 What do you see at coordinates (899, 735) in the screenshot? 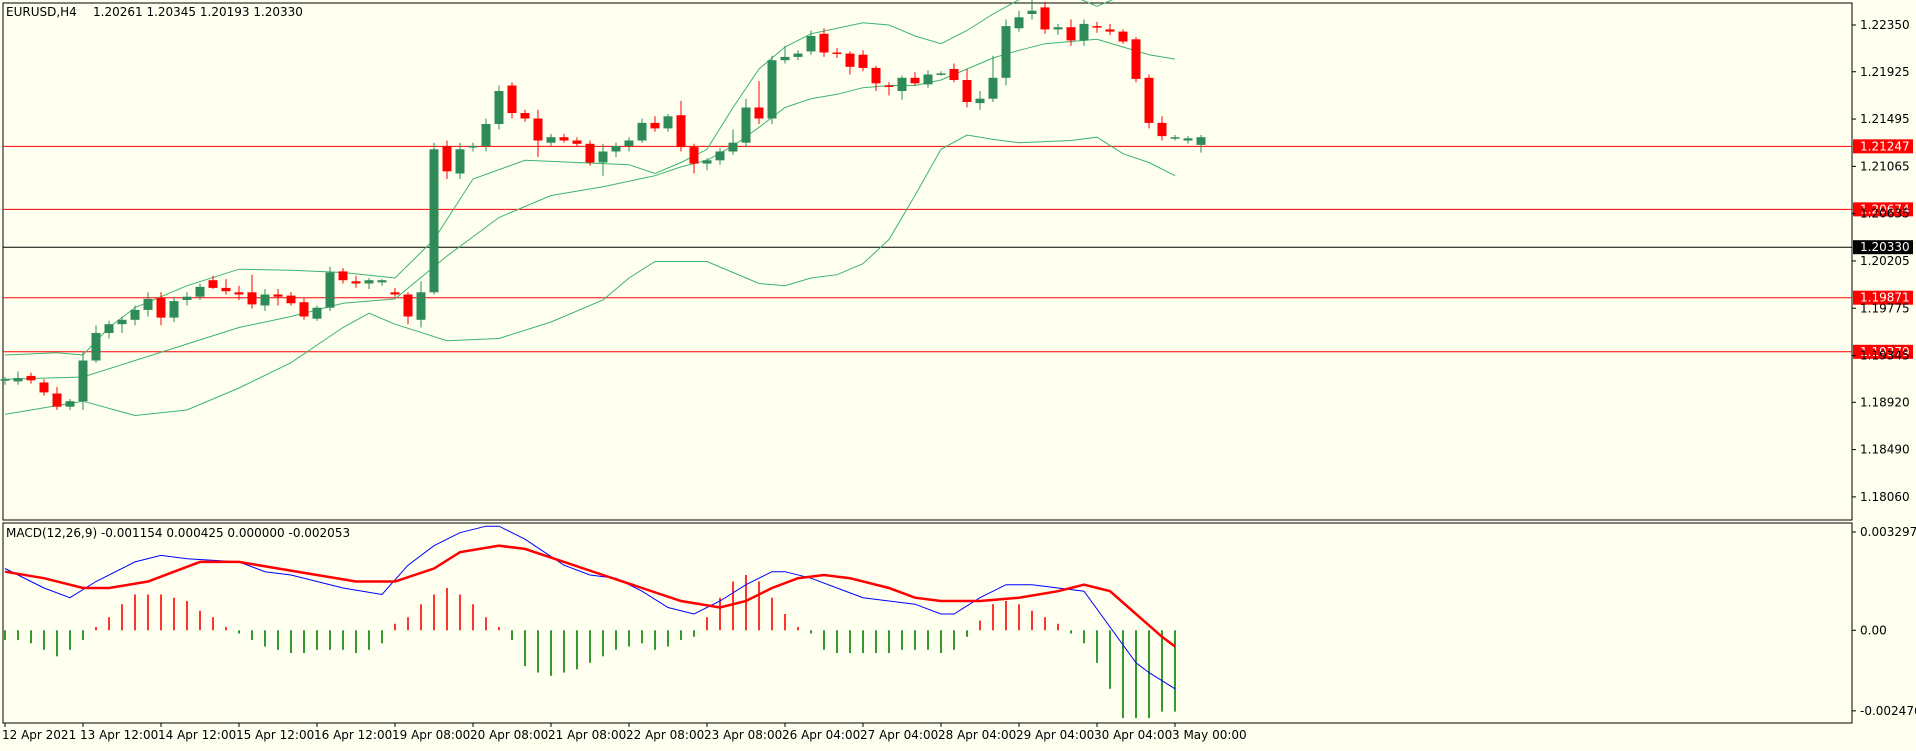
I see `time-tick-label: 27 Apr 04:00` at bounding box center [899, 735].